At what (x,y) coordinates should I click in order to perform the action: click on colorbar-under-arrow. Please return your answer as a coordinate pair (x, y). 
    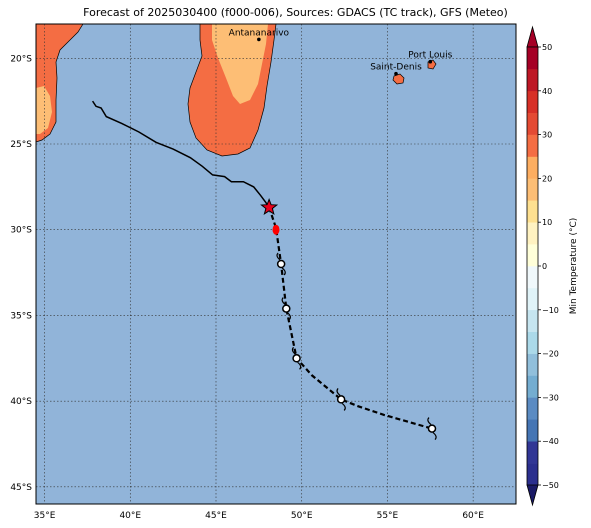
    Looking at the image, I should click on (532, 495).